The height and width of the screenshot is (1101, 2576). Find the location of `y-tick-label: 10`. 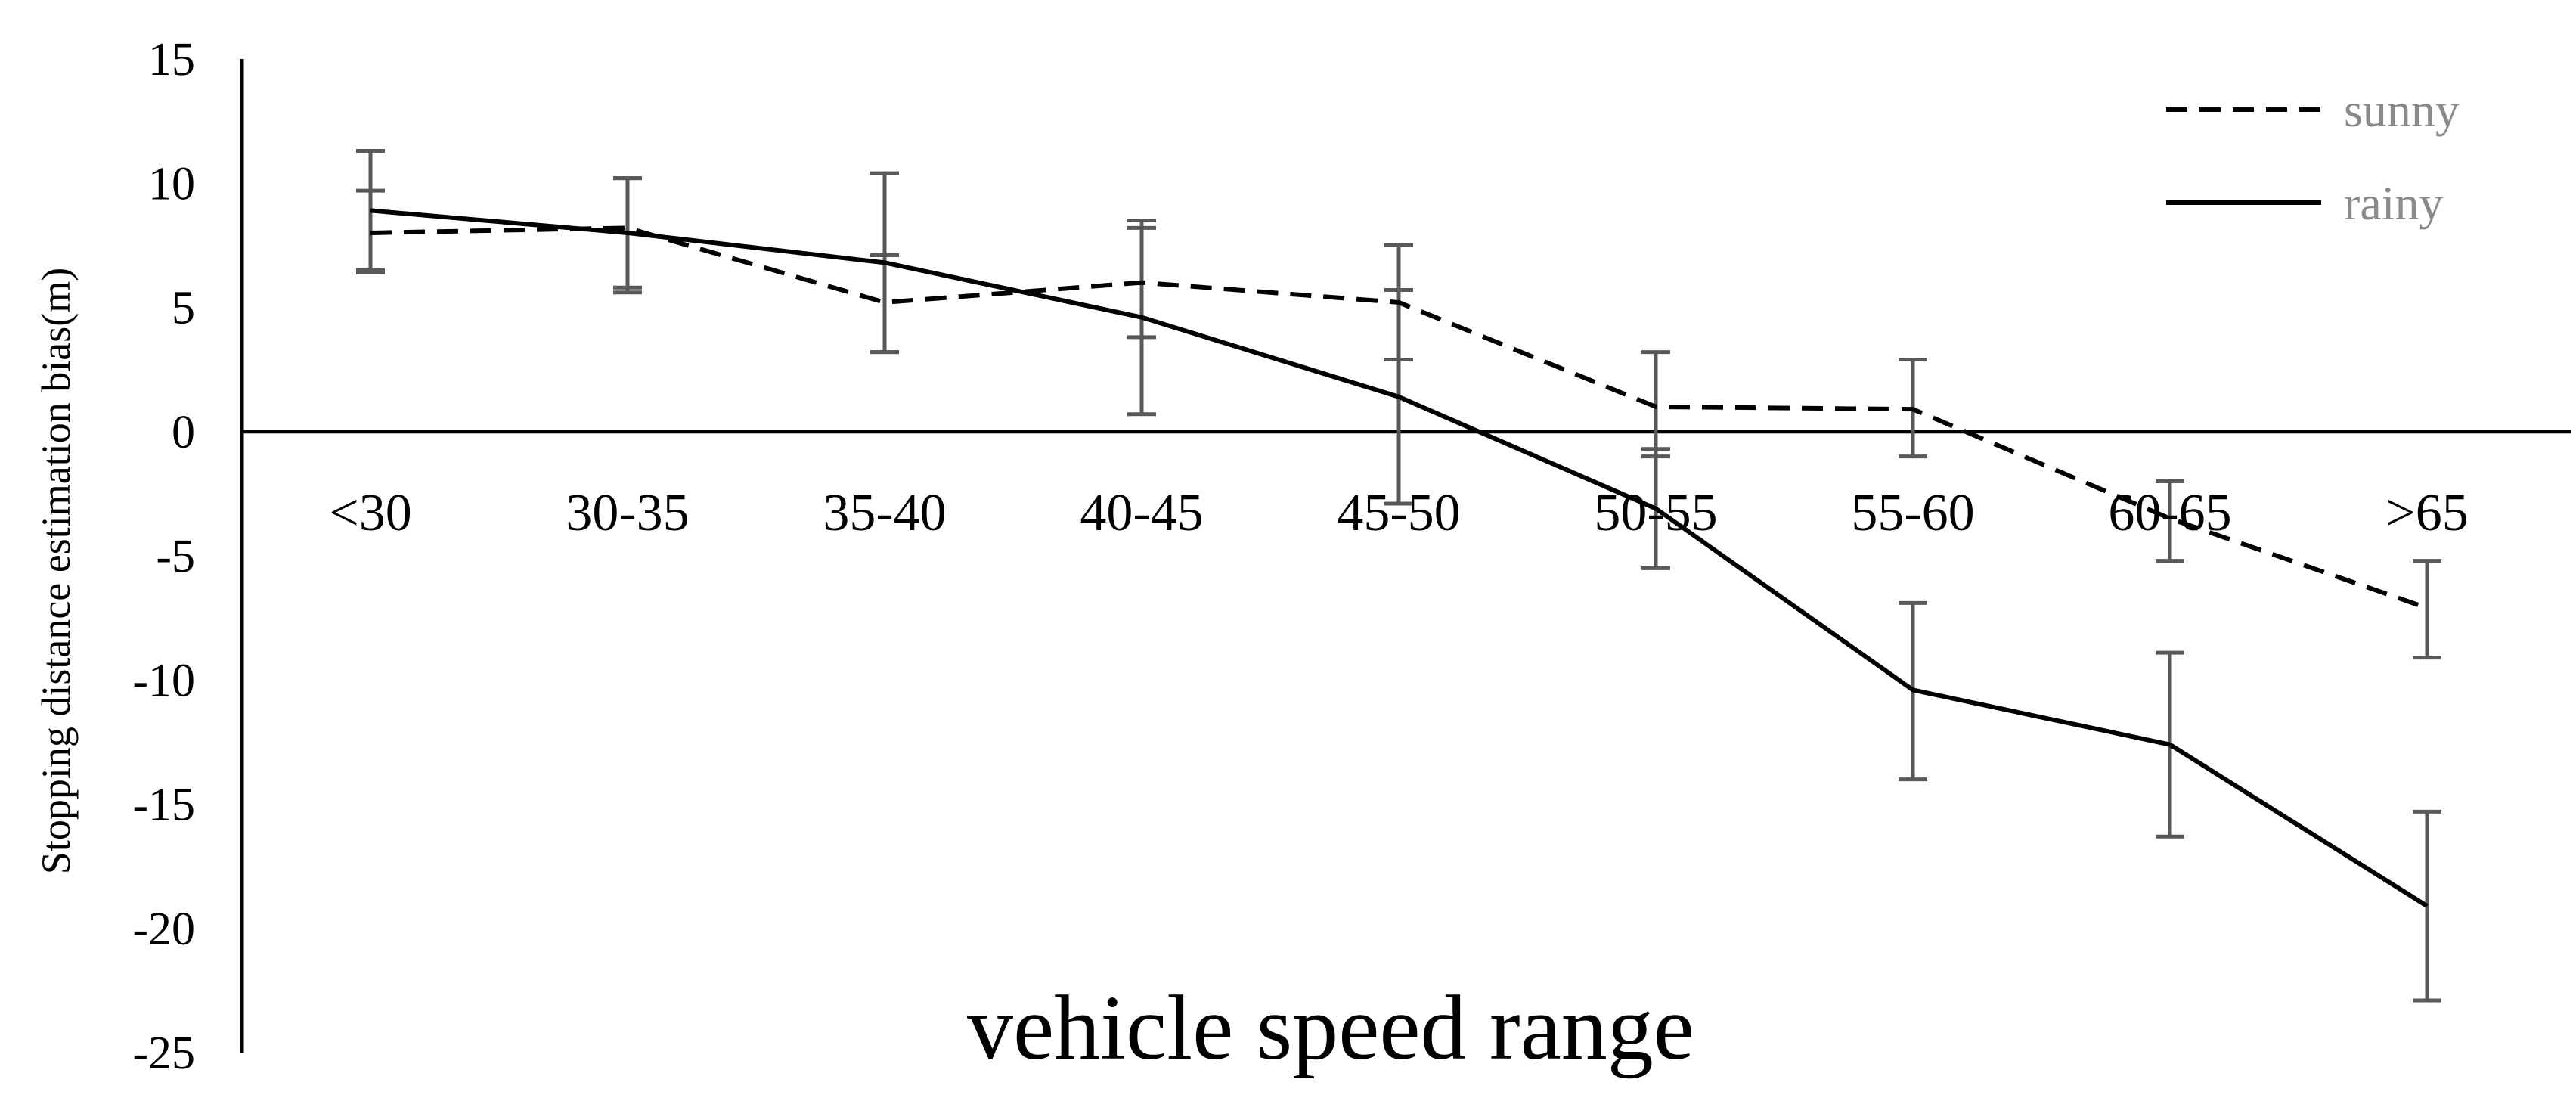

y-tick-label: 10 is located at coordinates (171, 183).